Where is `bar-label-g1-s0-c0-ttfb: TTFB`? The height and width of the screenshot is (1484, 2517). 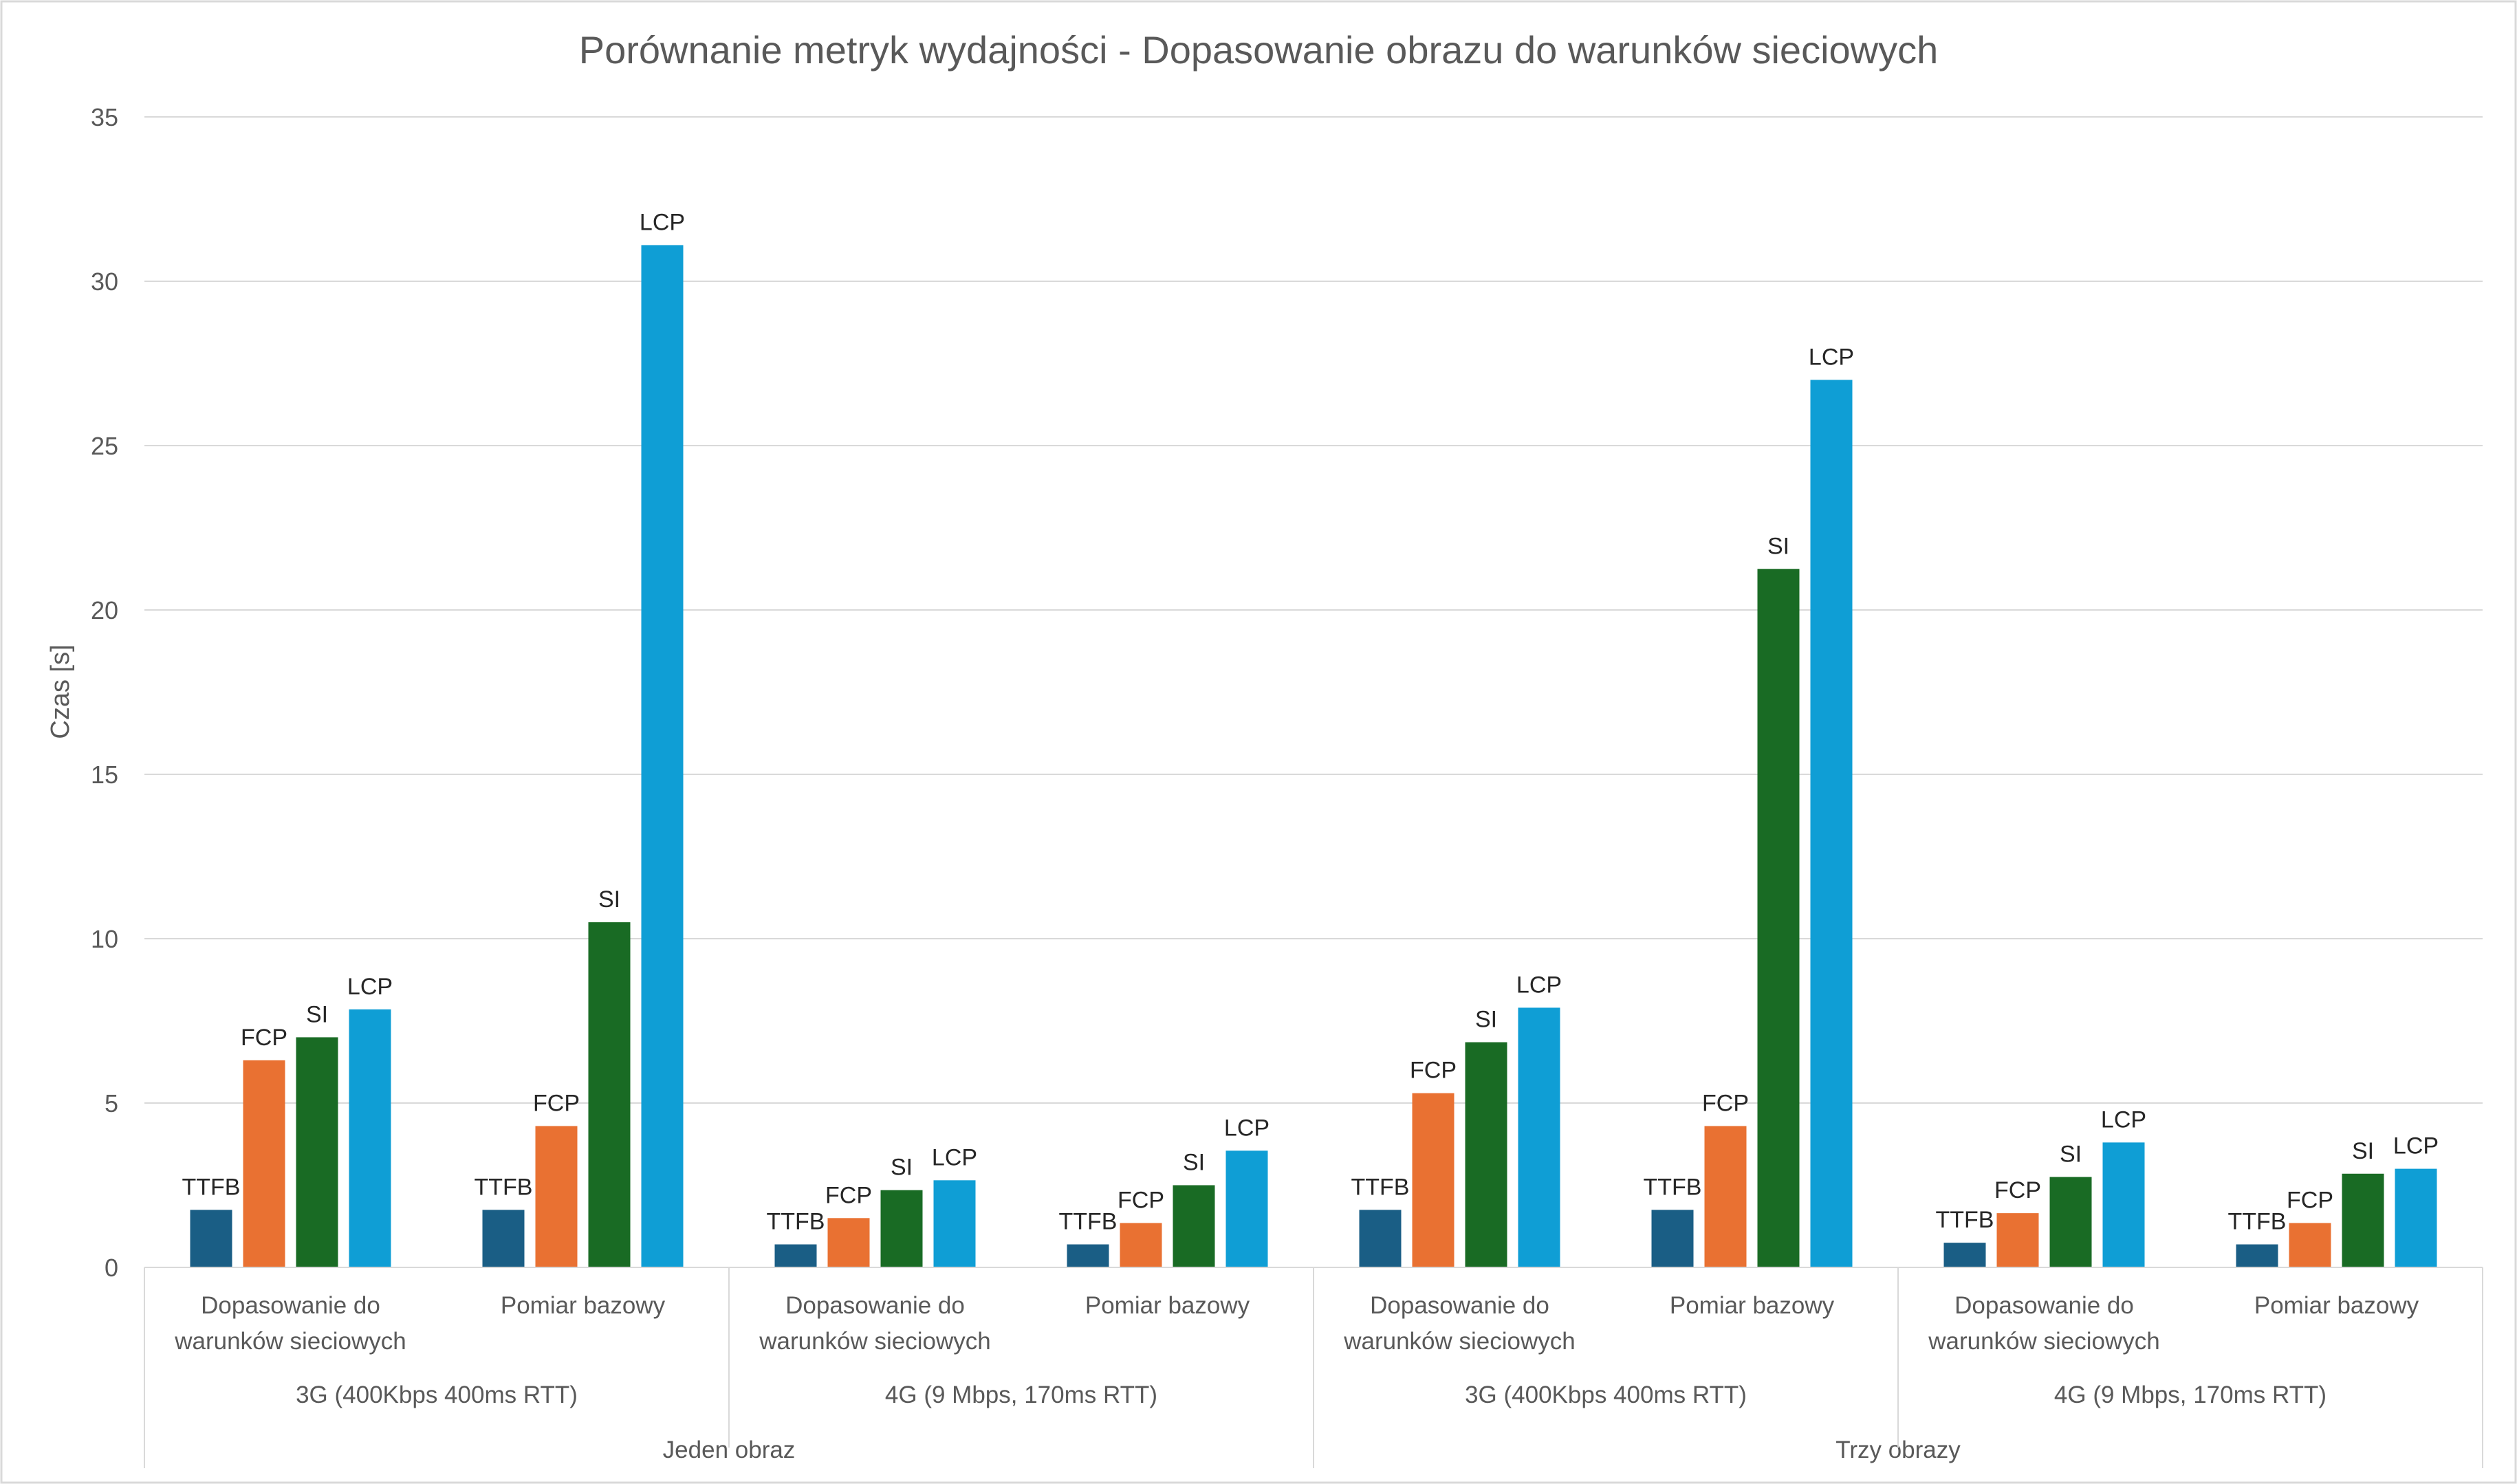
bar-label-g1-s0-c0-ttfb: TTFB is located at coordinates (1380, 1187).